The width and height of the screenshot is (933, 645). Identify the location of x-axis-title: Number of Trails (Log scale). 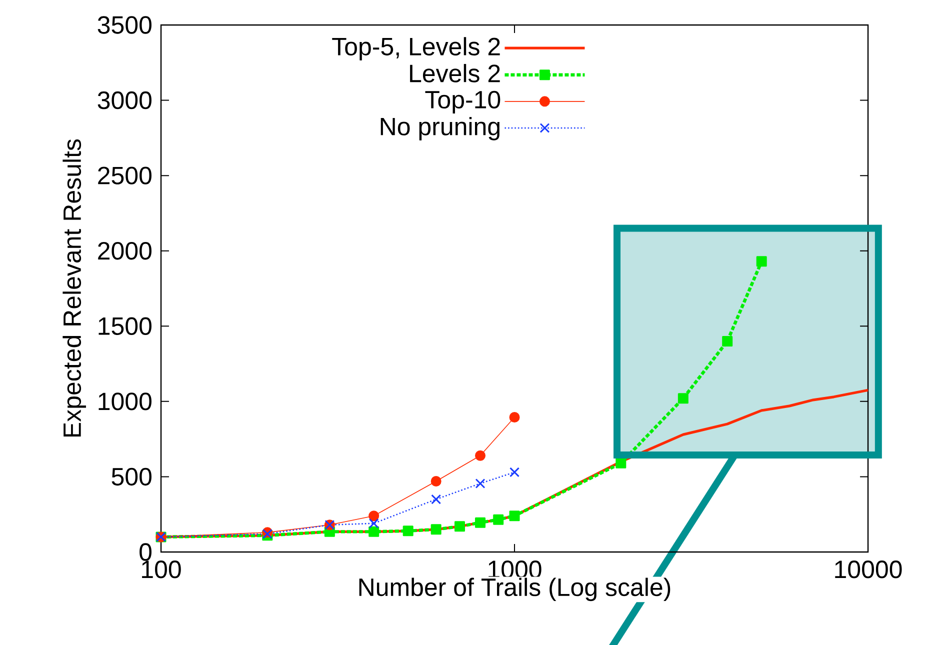
(514, 590).